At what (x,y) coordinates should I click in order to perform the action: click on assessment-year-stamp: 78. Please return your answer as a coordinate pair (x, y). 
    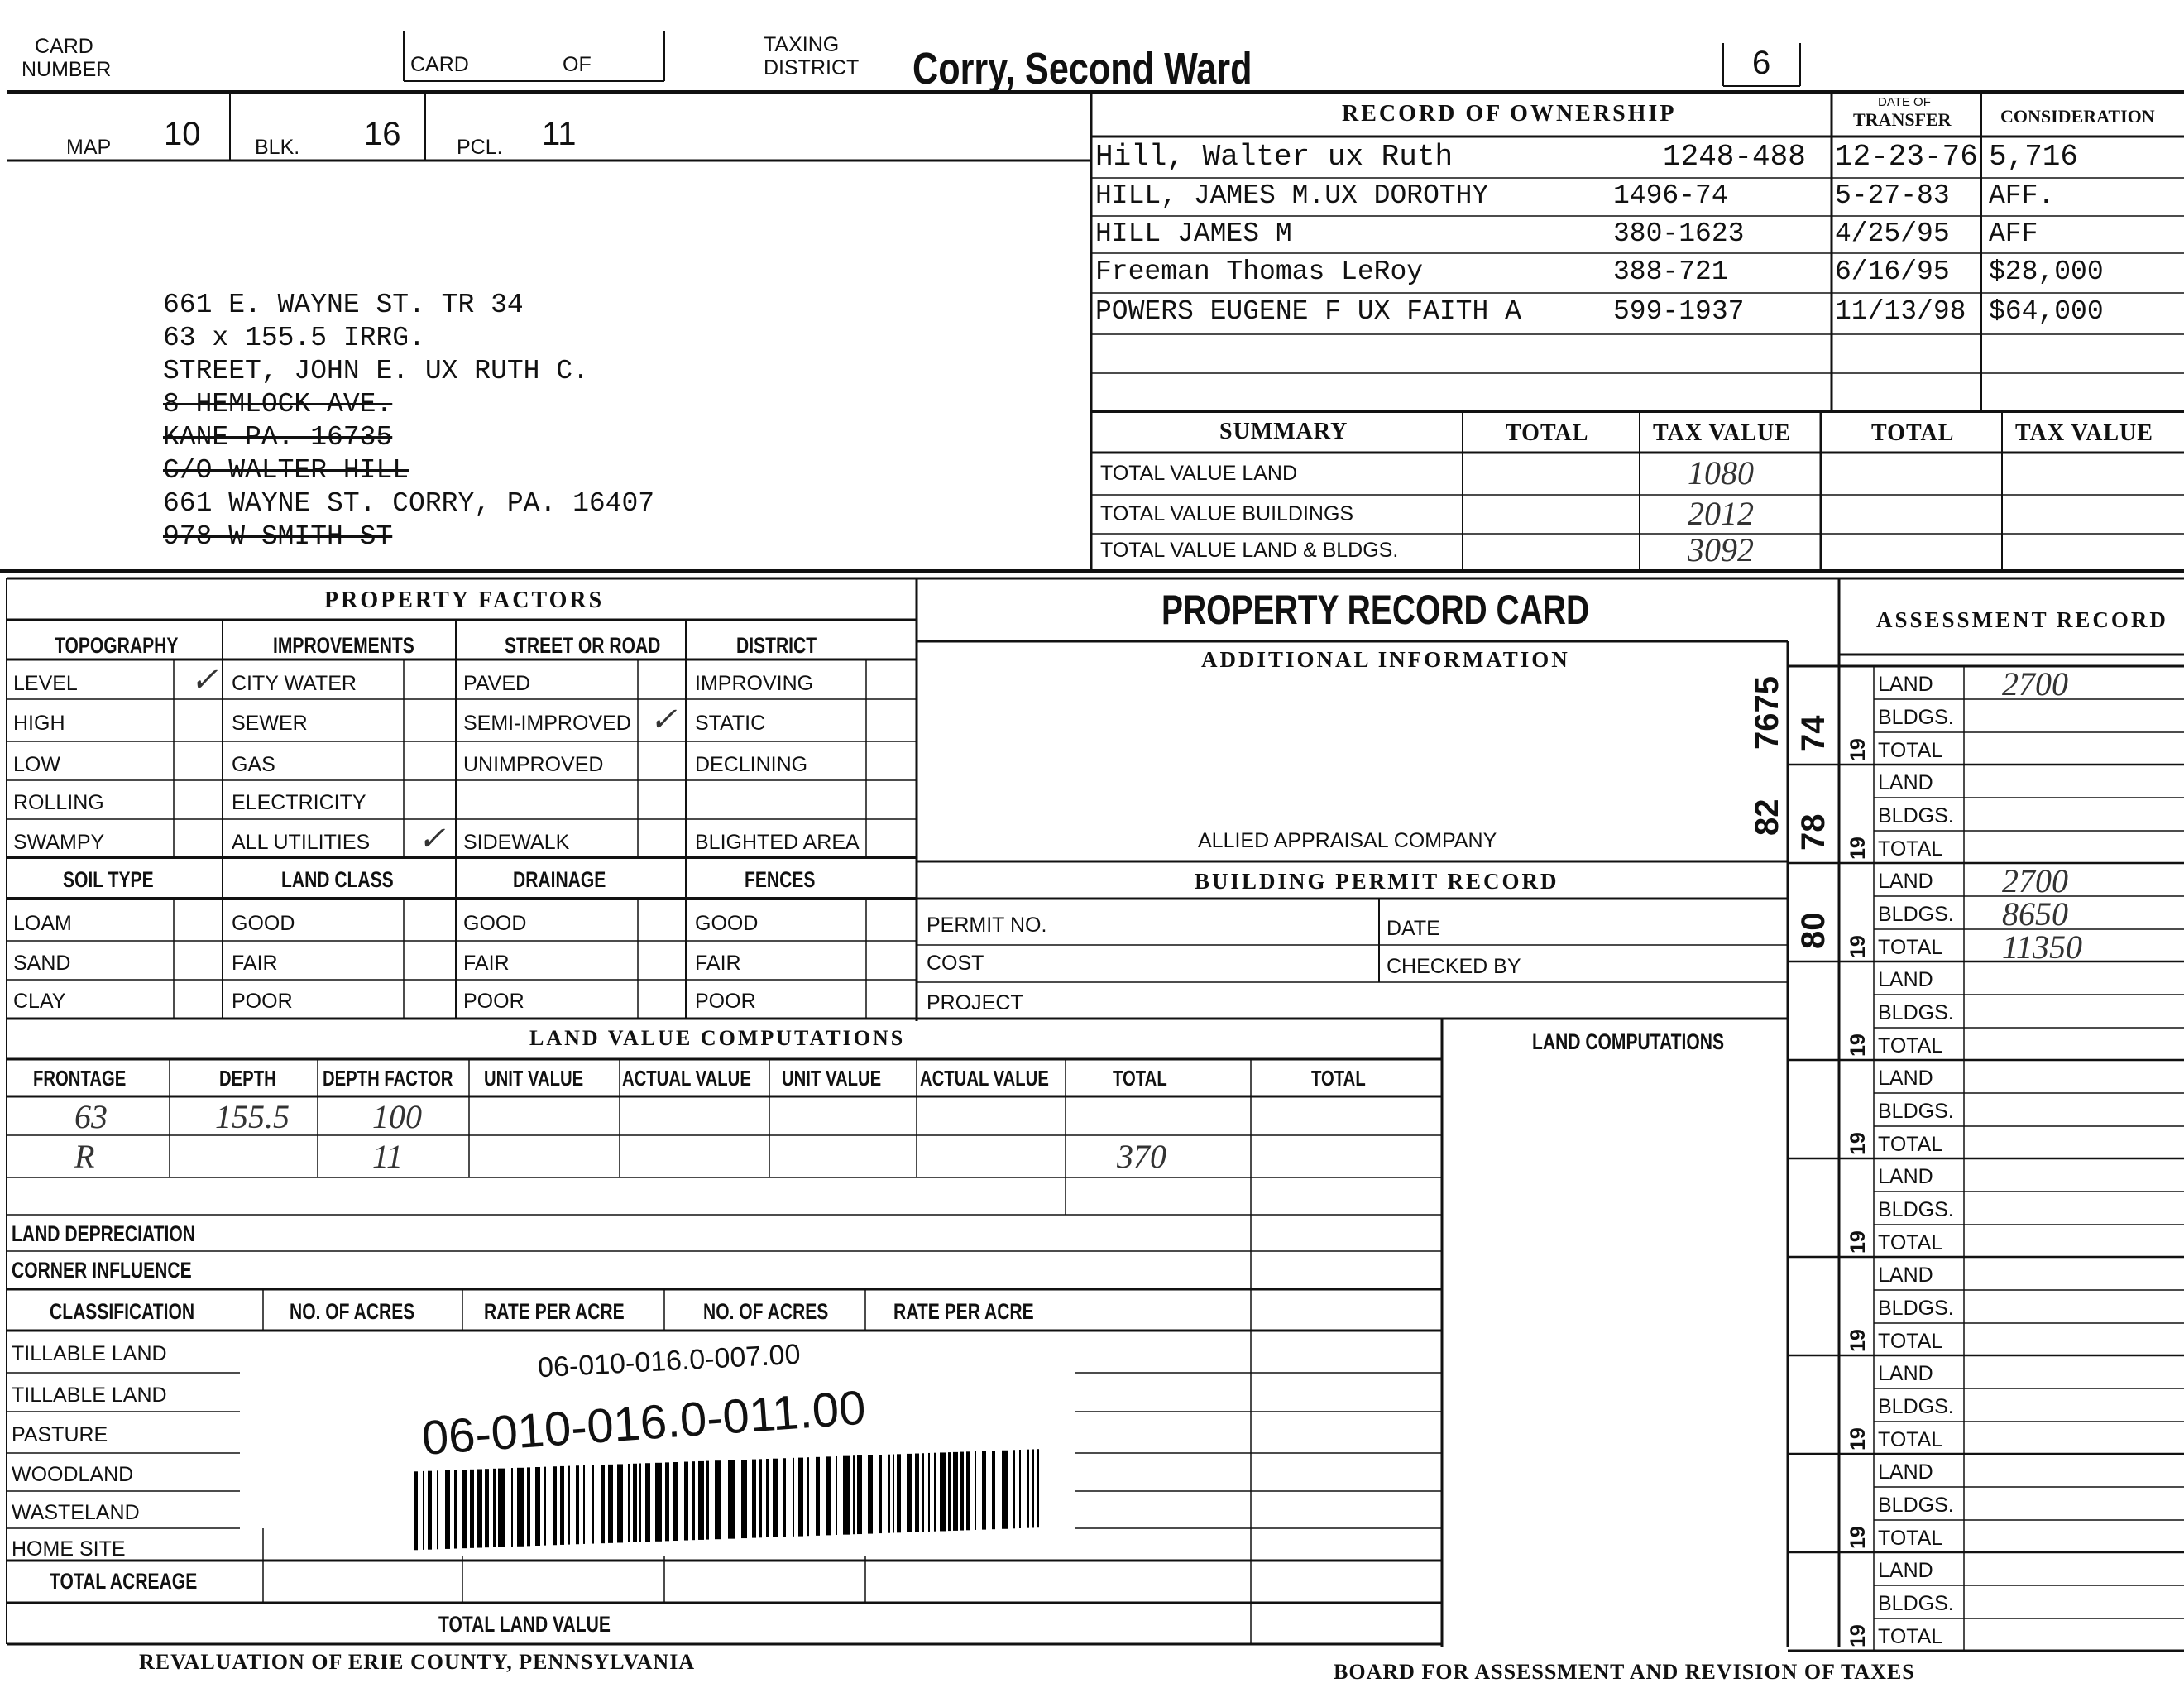
    Looking at the image, I should click on (1813, 832).